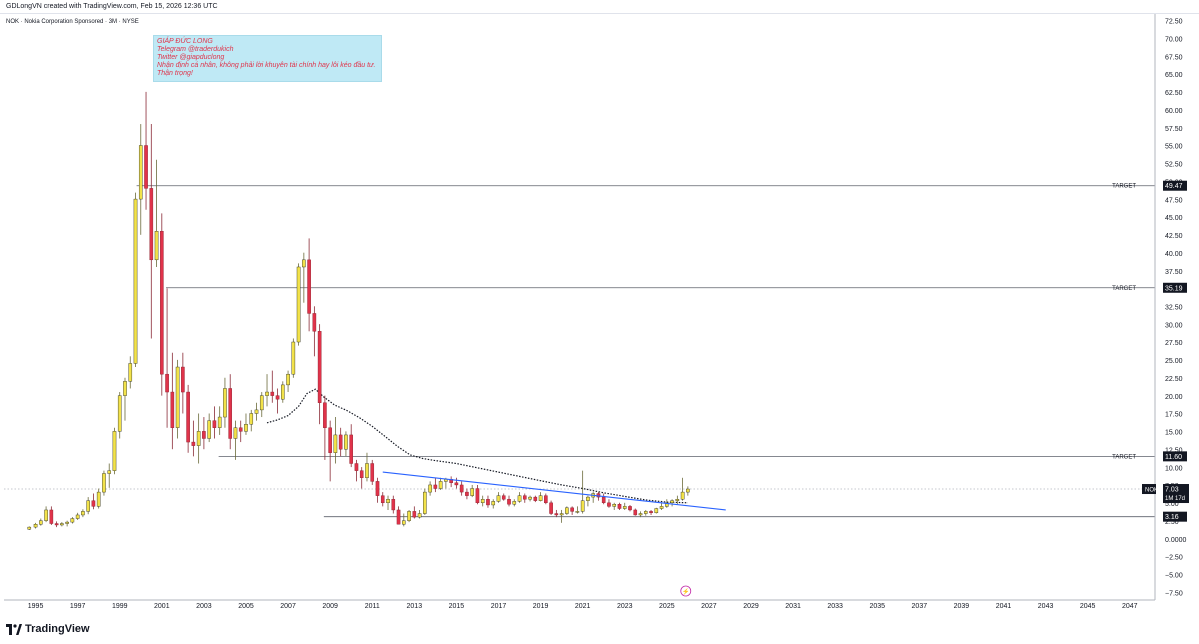 The width and height of the screenshot is (1199, 644). I want to click on y-tick-label: 2.50, so click(1172, 522).